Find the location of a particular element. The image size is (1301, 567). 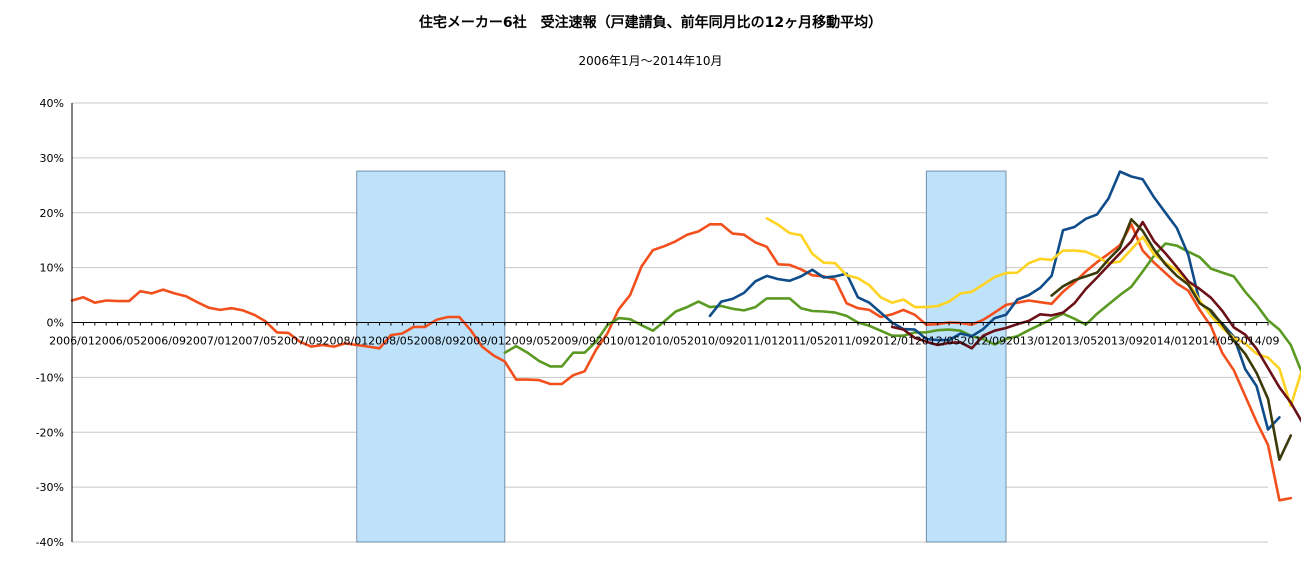

x-tick-label: 2010/05 is located at coordinates (664, 341).